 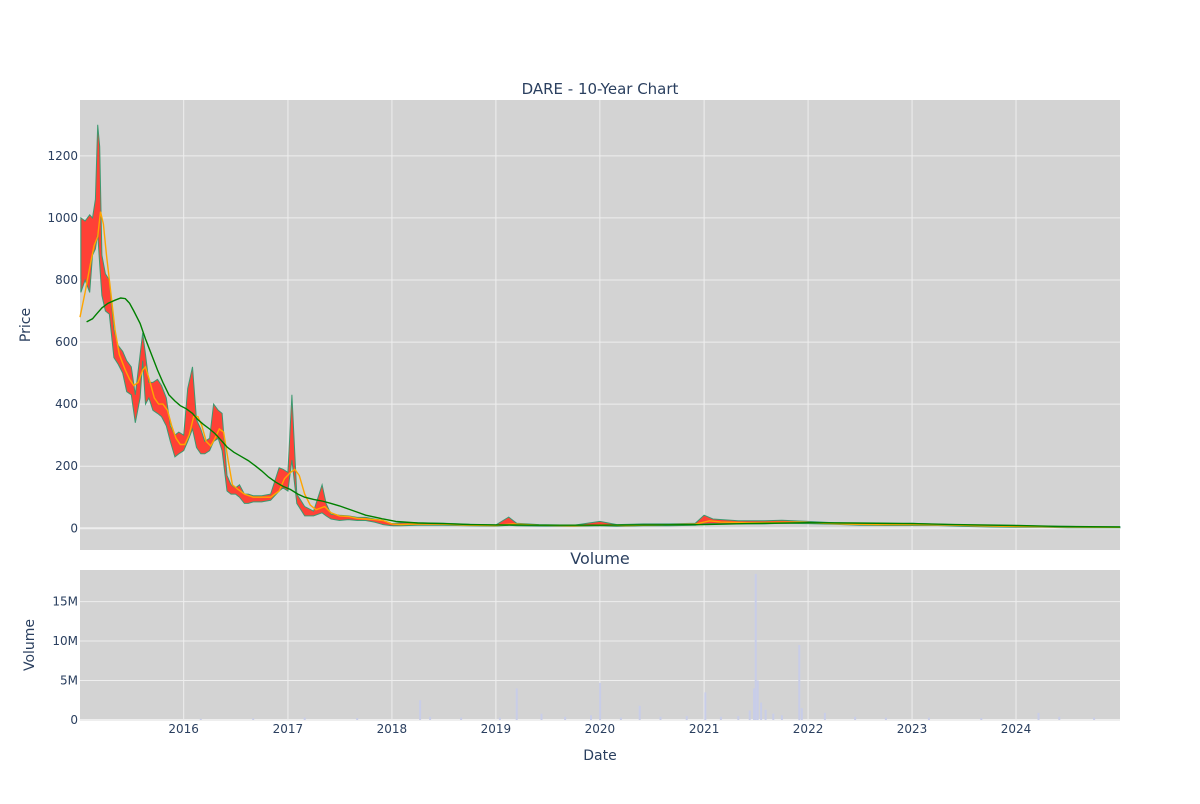 What do you see at coordinates (26, 325) in the screenshot?
I see `price-y-axis-label: Price` at bounding box center [26, 325].